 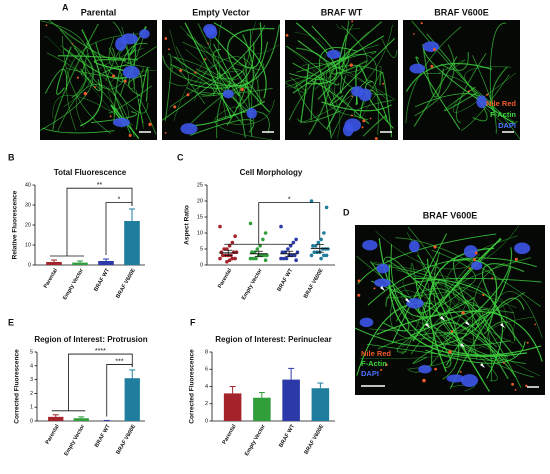 What do you see at coordinates (102, 280) in the screenshot?
I see `x-tick-label: BRAF WT` at bounding box center [102, 280].